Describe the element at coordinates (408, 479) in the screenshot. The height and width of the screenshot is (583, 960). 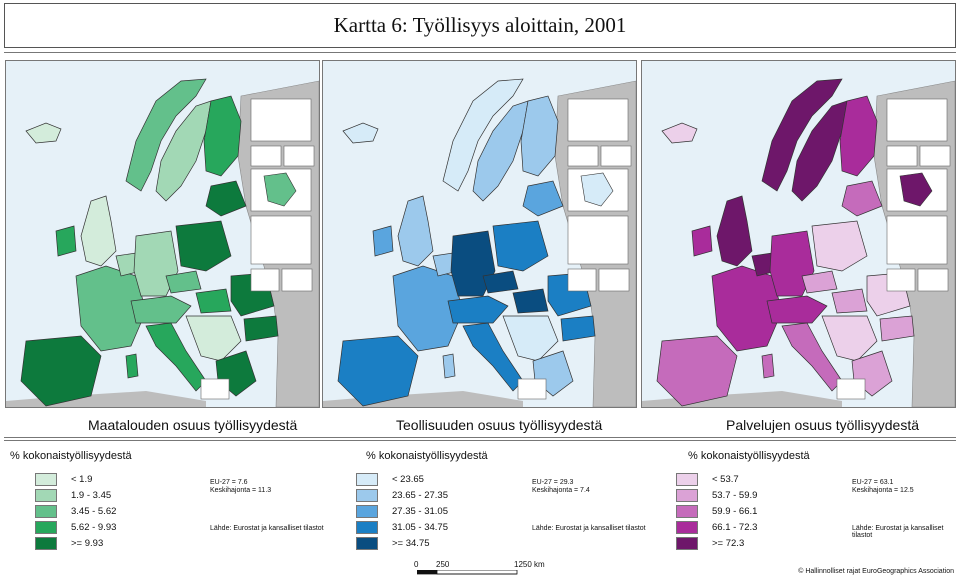
I see `industry-legend-label-1: < 23.65` at that location.